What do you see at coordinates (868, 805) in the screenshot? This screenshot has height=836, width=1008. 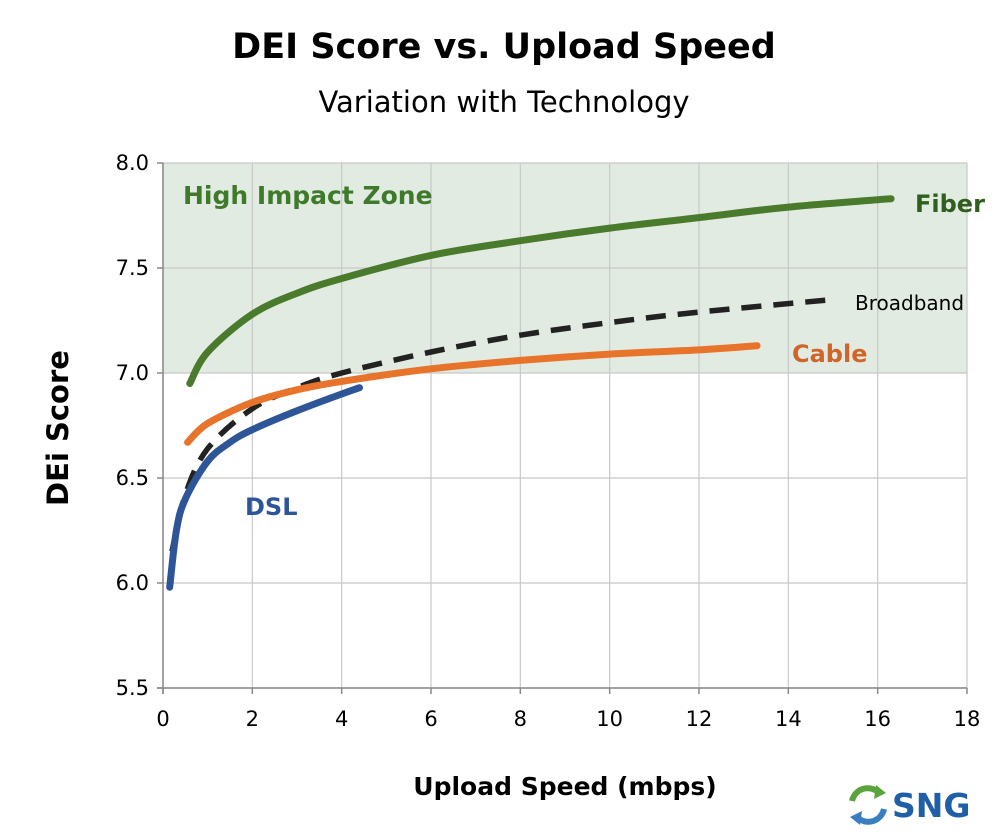 I see `recycle-arrows-icon` at bounding box center [868, 805].